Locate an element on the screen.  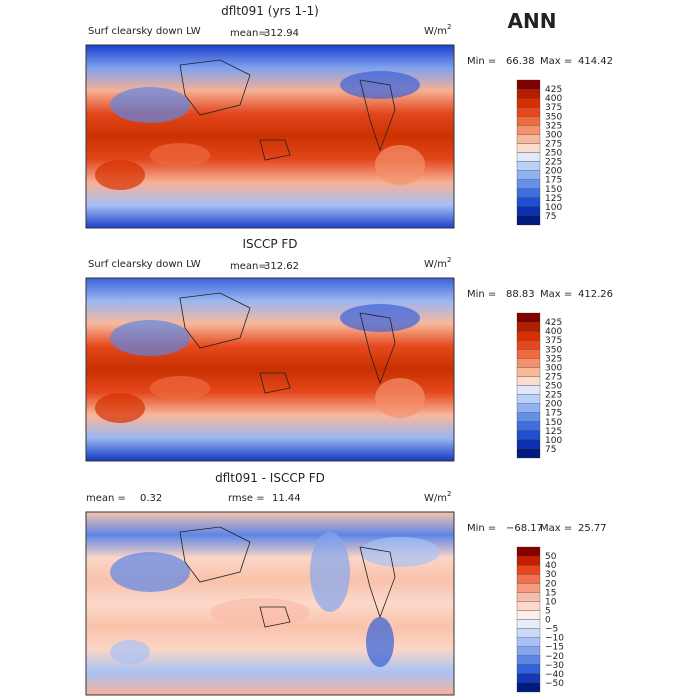
colorbar-label: 40 is located at coordinates (551, 566).